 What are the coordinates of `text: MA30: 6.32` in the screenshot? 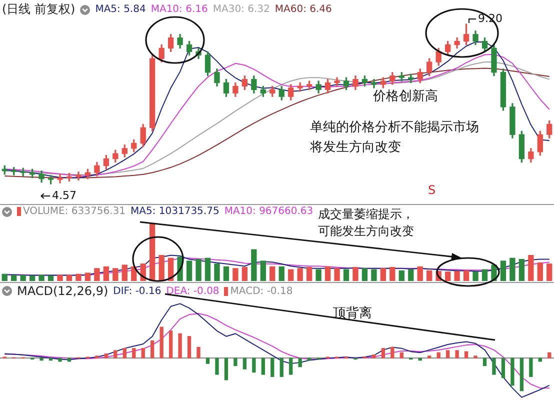 It's located at (241, 9).